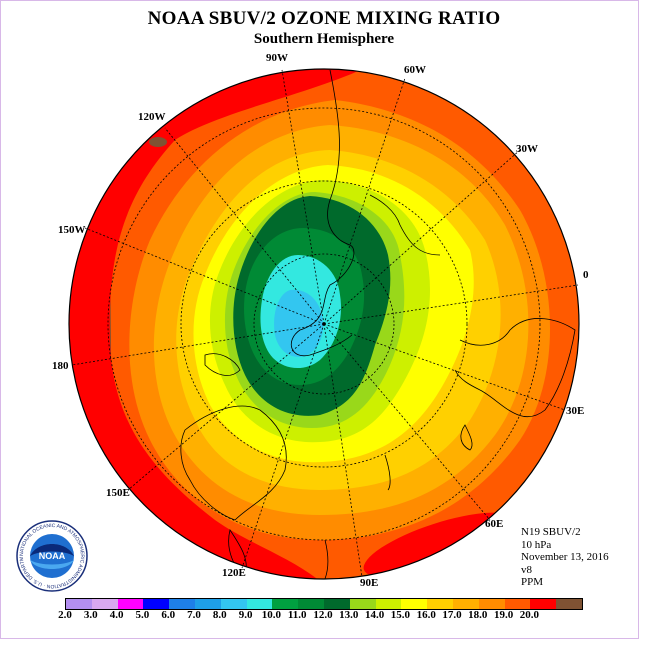  I want to click on lon-label-60w: 60W, so click(415, 70).